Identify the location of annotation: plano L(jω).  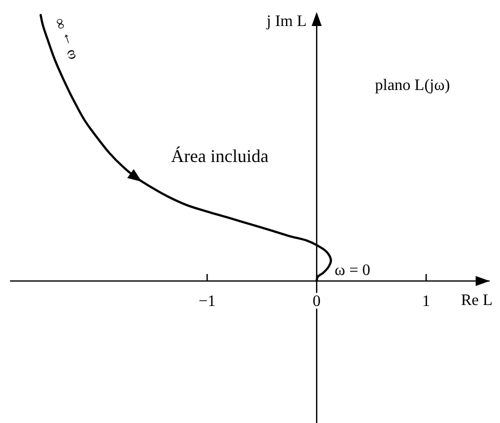
(412, 85).